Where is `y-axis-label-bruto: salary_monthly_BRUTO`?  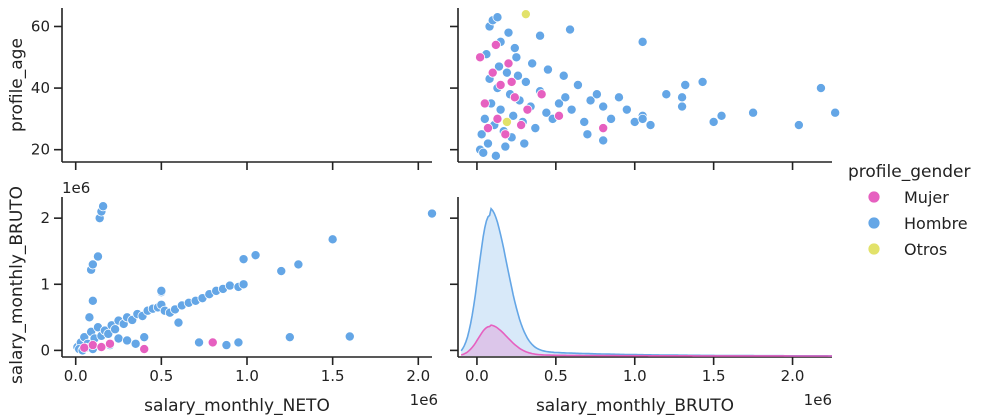 y-axis-label-bruto: salary_monthly_BRUTO is located at coordinates (17, 285).